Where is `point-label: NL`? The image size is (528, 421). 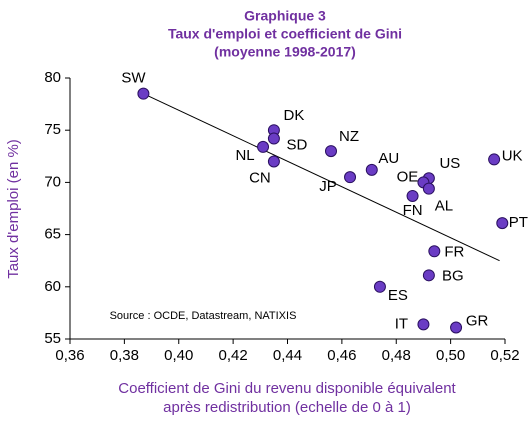
point-label: NL is located at coordinates (244, 155).